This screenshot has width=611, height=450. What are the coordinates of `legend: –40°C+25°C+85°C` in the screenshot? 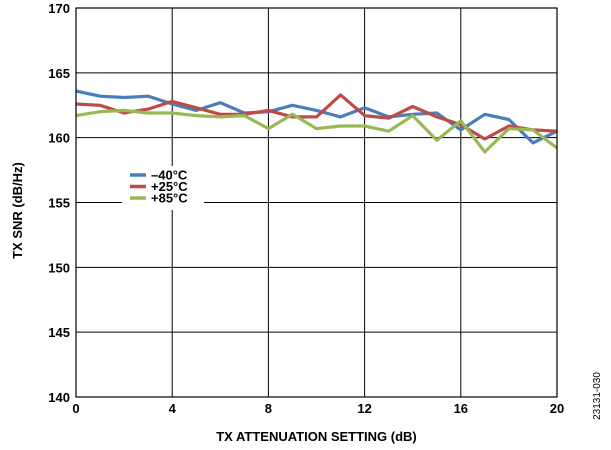 It's located at (163, 188).